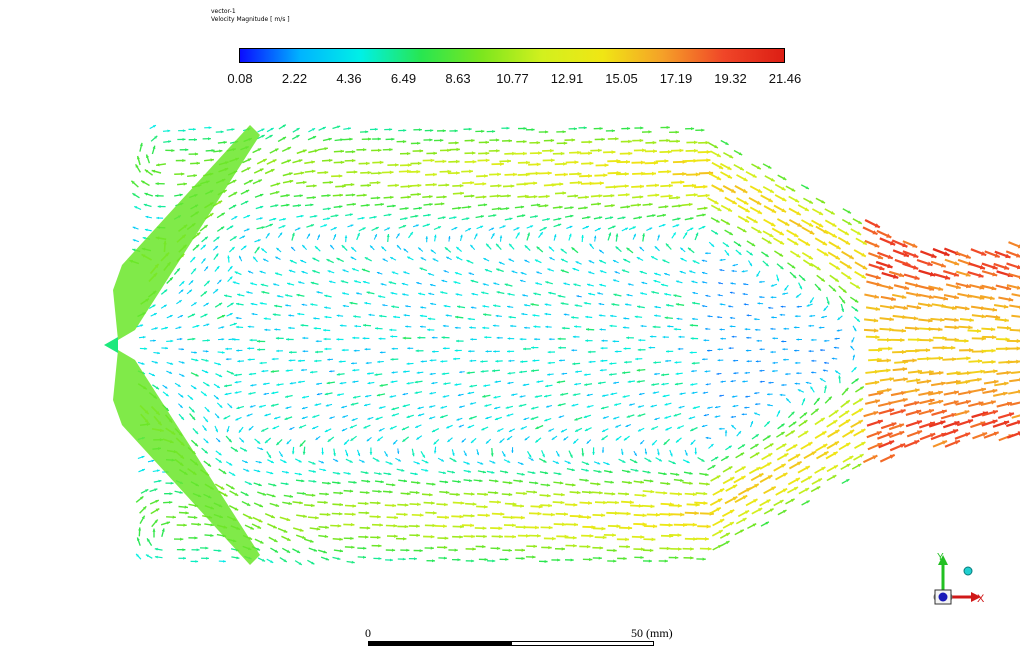 Image resolution: width=1020 pixels, height=664 pixels. Describe the element at coordinates (960, 585) in the screenshot. I see `axis-triad: Y X` at that location.